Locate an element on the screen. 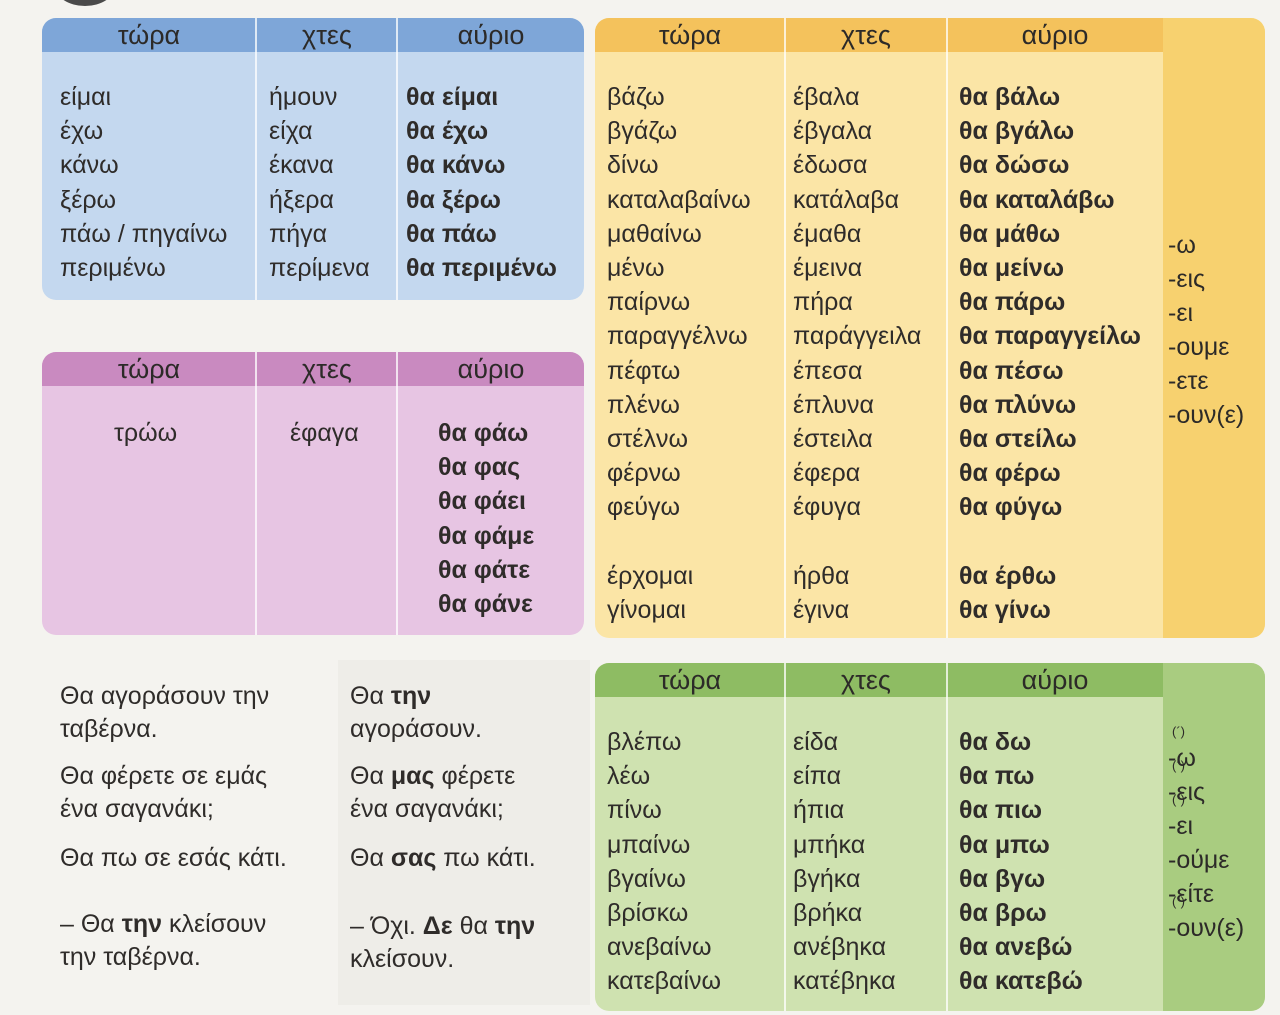 The height and width of the screenshot is (1015, 1280). verb-cell: έμεινα is located at coordinates (828, 267).